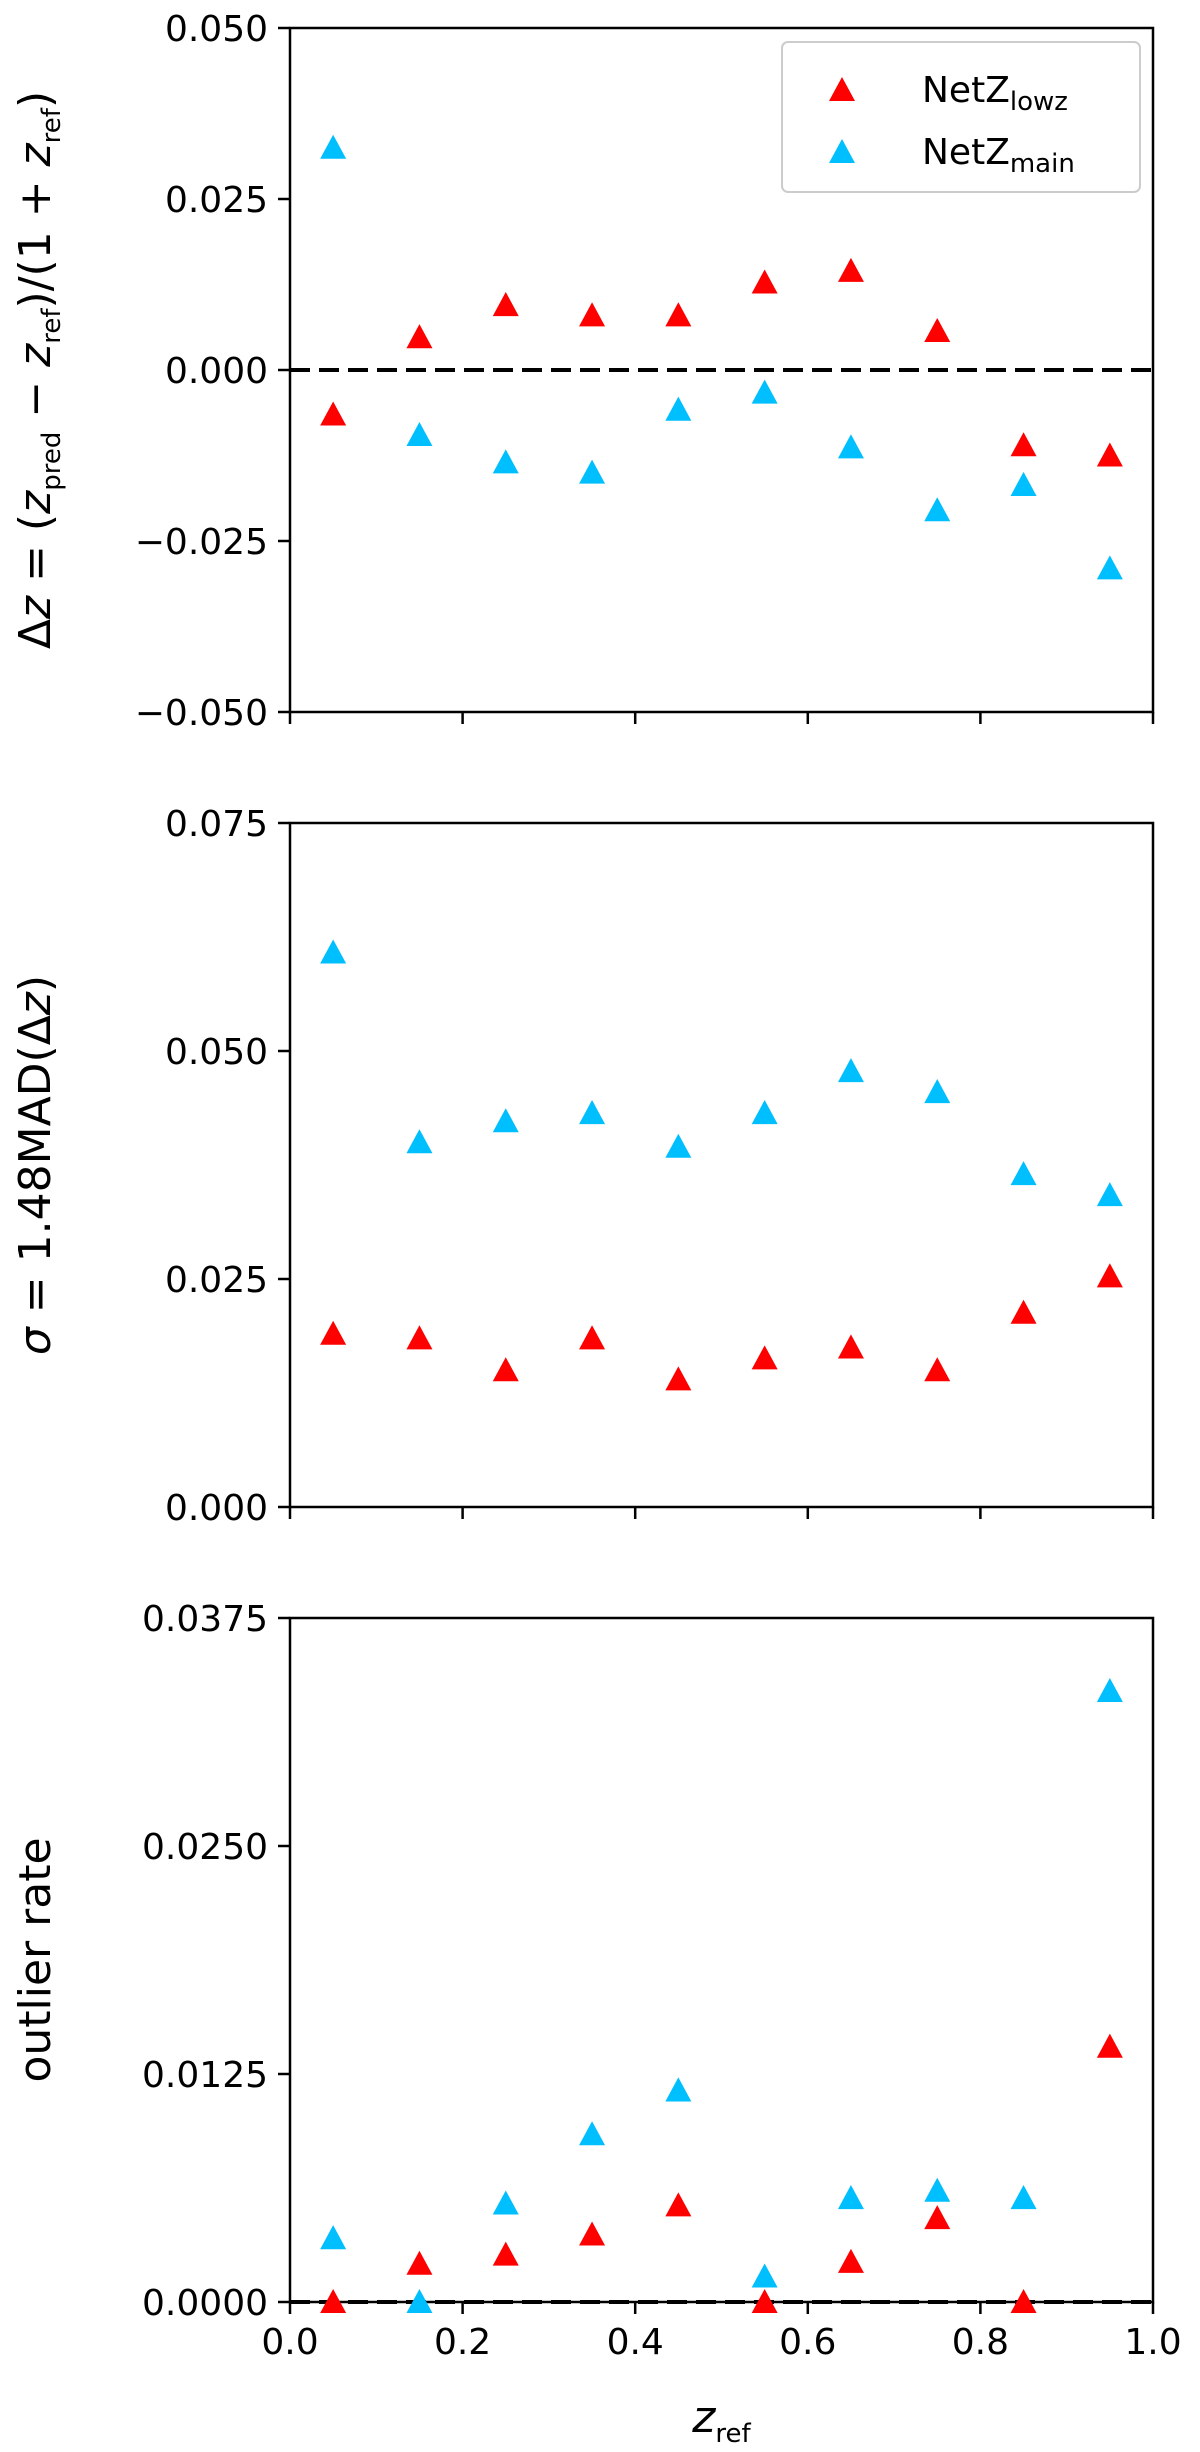 The height and width of the screenshot is (2452, 1200). I want to click on y-tick-label: 0.075, so click(216, 824).